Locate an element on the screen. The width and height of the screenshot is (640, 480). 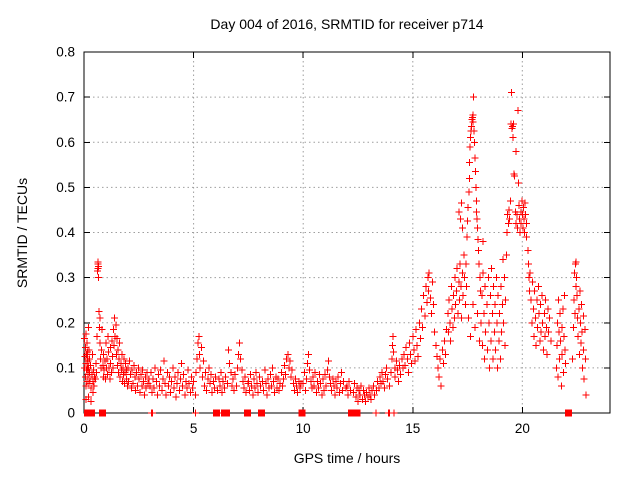
x-tick-label: 5 is located at coordinates (194, 428).